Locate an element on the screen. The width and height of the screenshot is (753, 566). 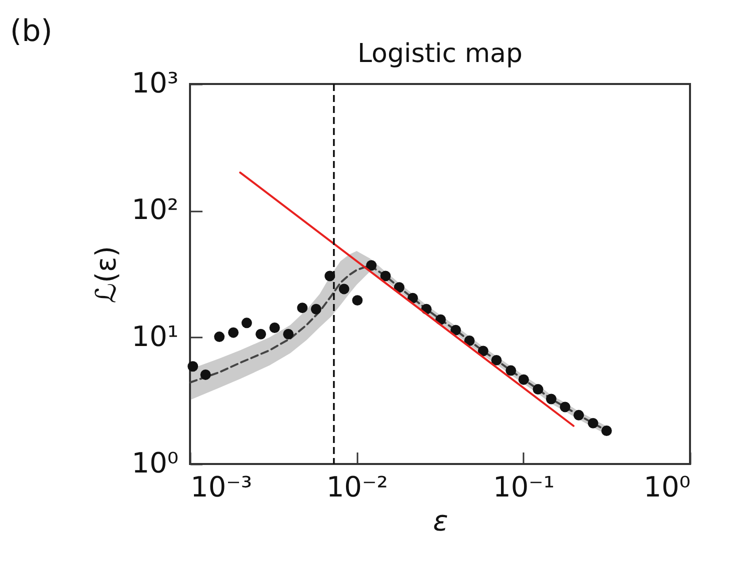
x-tick-label: 10⁻³ is located at coordinates (221, 487).